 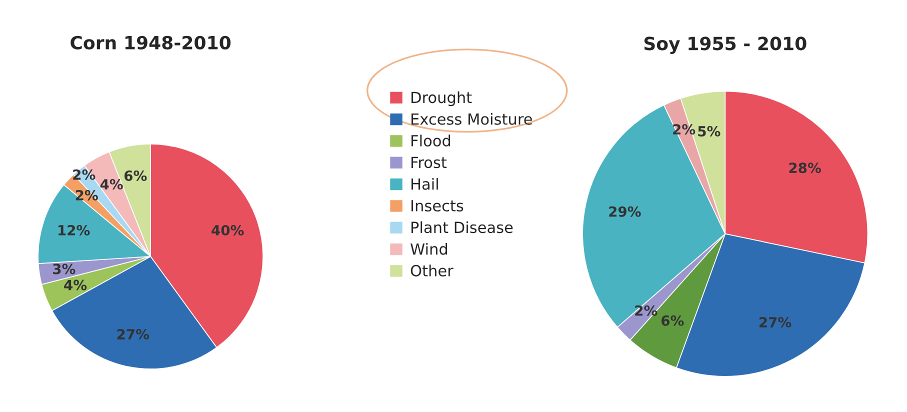 What do you see at coordinates (462, 227) in the screenshot?
I see `legend-label: Plant Disease` at bounding box center [462, 227].